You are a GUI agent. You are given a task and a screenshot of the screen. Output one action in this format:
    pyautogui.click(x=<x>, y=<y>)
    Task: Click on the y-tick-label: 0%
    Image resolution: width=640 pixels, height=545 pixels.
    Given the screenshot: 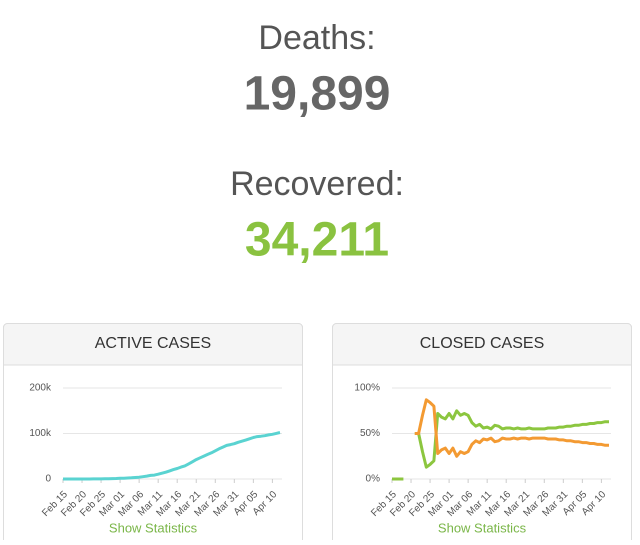 What is the action you would take?
    pyautogui.click(x=373, y=479)
    